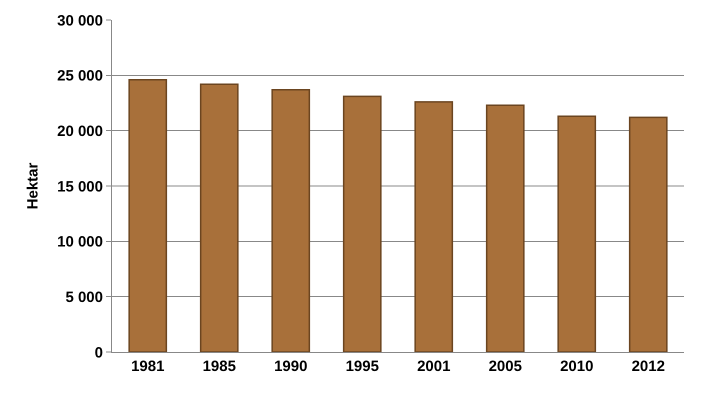 The width and height of the screenshot is (704, 402). Describe the element at coordinates (84, 297) in the screenshot. I see `y-tick-label: 5 000` at that location.